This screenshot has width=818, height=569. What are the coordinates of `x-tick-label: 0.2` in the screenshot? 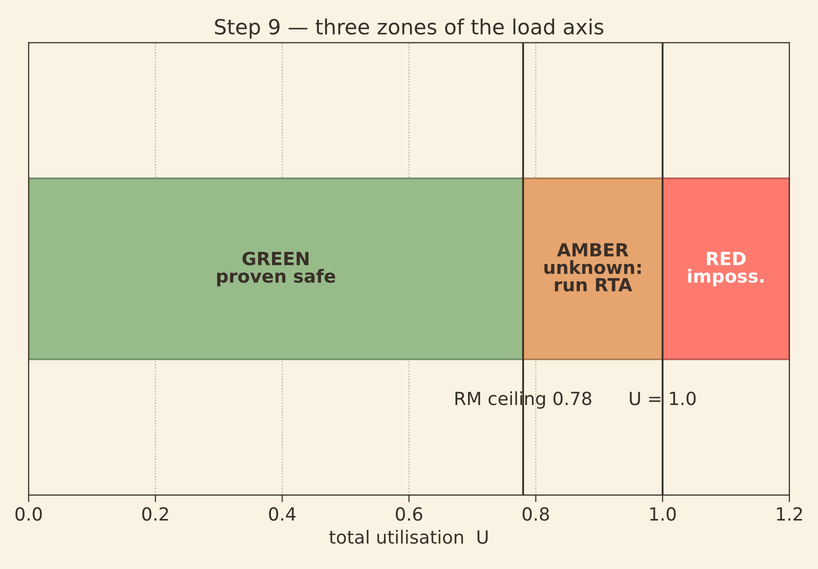 It's located at (155, 514).